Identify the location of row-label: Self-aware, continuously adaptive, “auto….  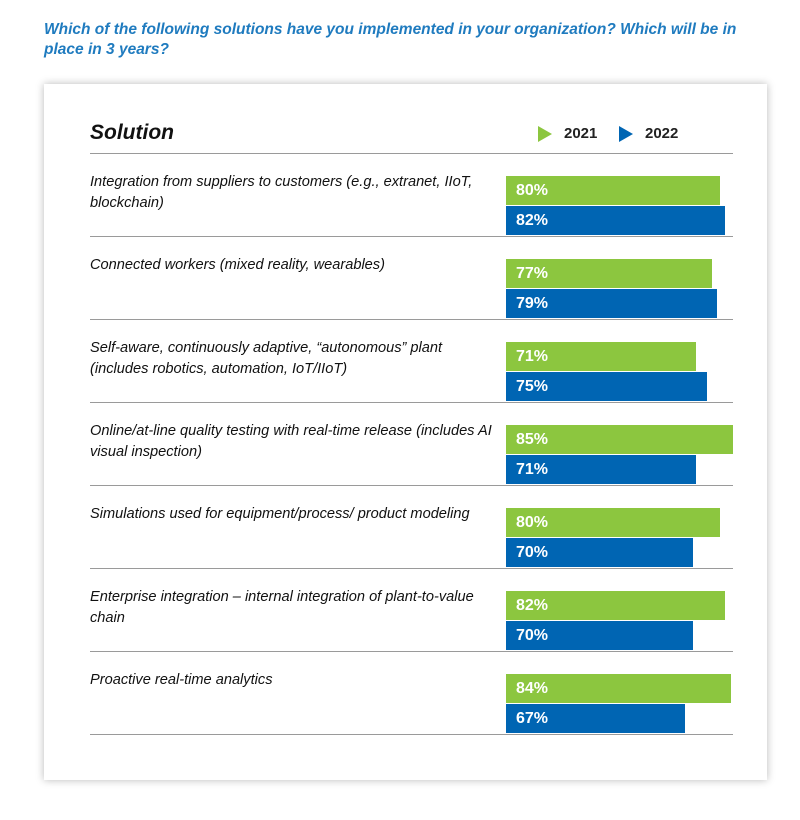
(266, 358).